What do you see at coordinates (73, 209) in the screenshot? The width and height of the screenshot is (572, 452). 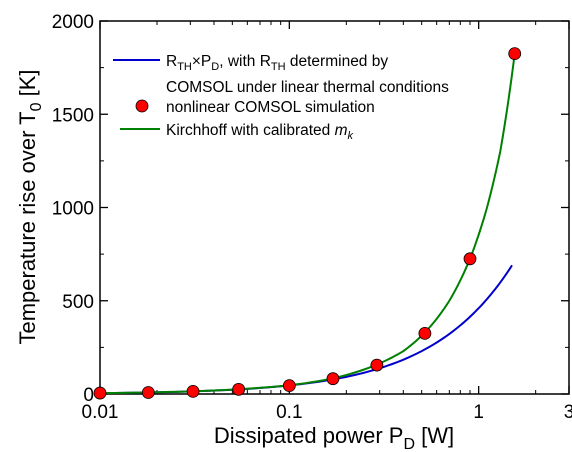 I see `y-tick-label: 1000` at bounding box center [73, 209].